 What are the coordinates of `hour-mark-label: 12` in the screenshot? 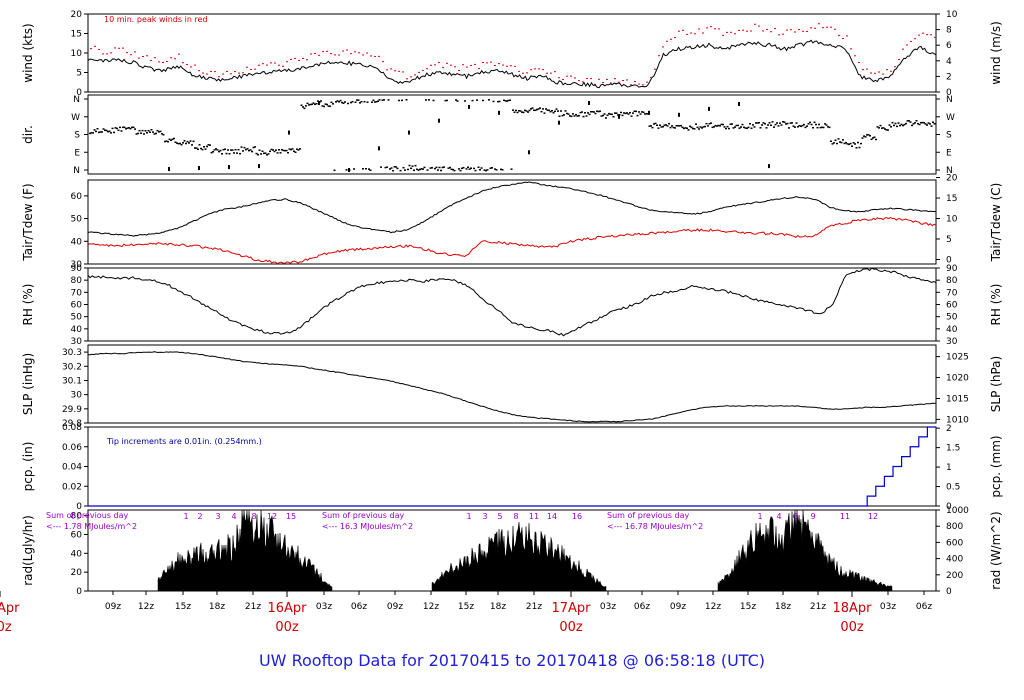 It's located at (272, 516).